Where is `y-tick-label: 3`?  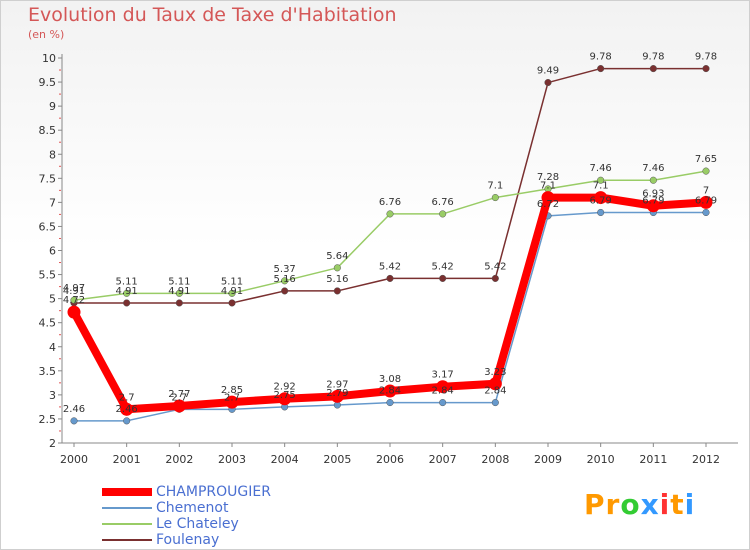 y-tick-label: 3 is located at coordinates (52, 395).